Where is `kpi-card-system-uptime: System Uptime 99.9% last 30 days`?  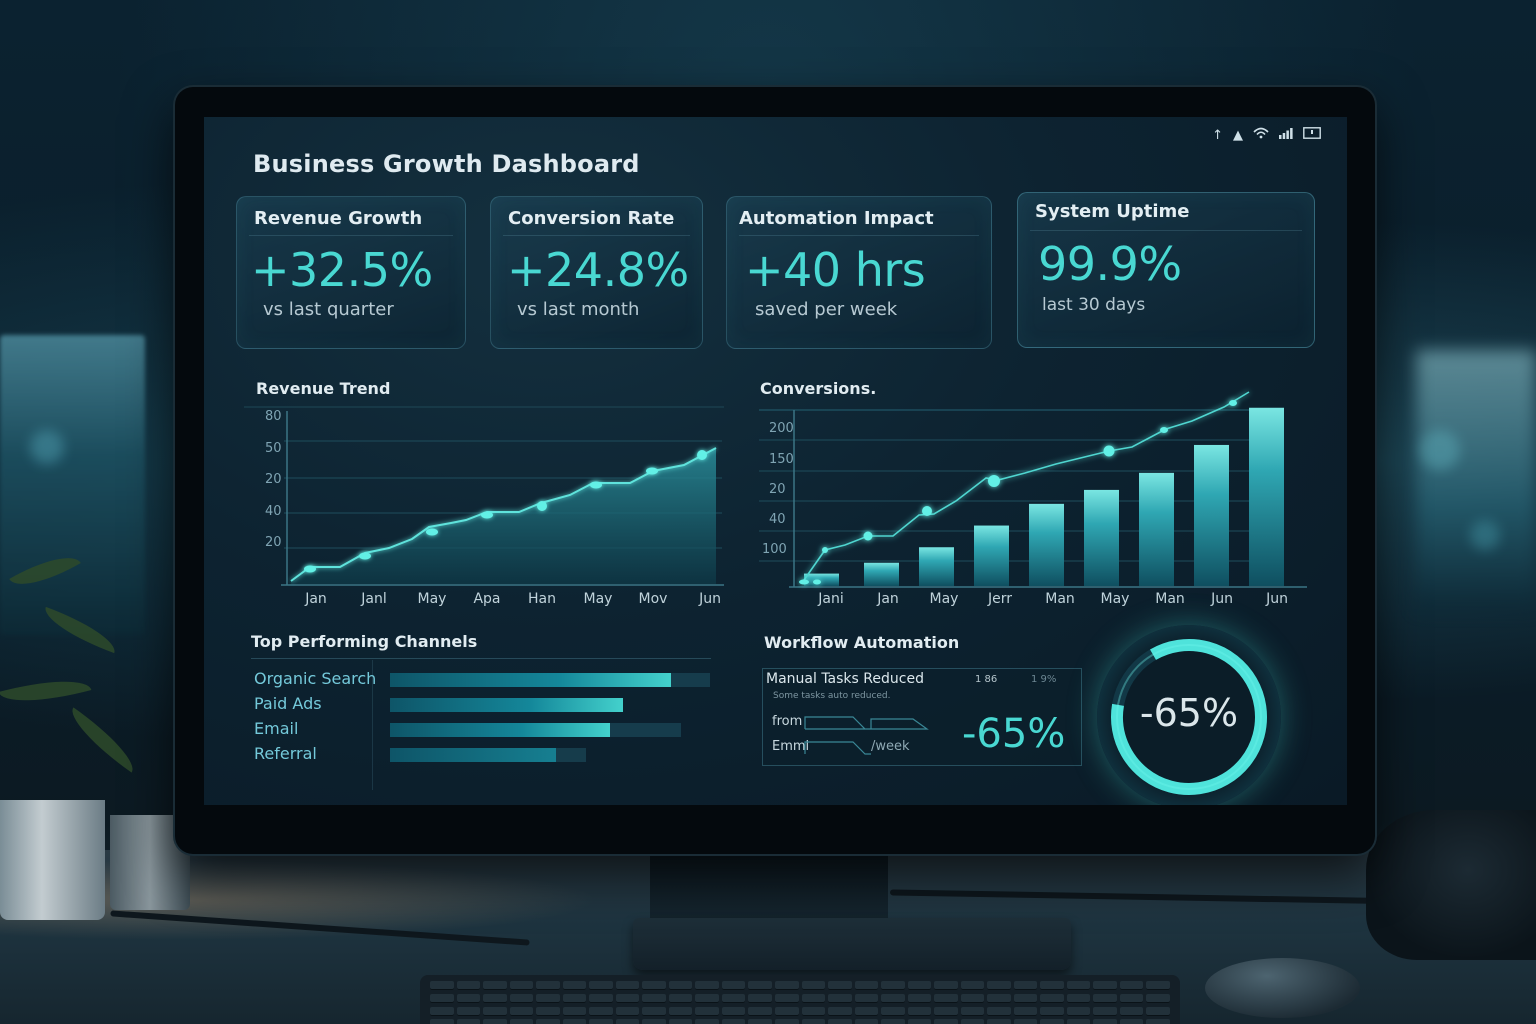 kpi-card-system-uptime: System Uptime 99.9% last 30 days is located at coordinates (1166, 270).